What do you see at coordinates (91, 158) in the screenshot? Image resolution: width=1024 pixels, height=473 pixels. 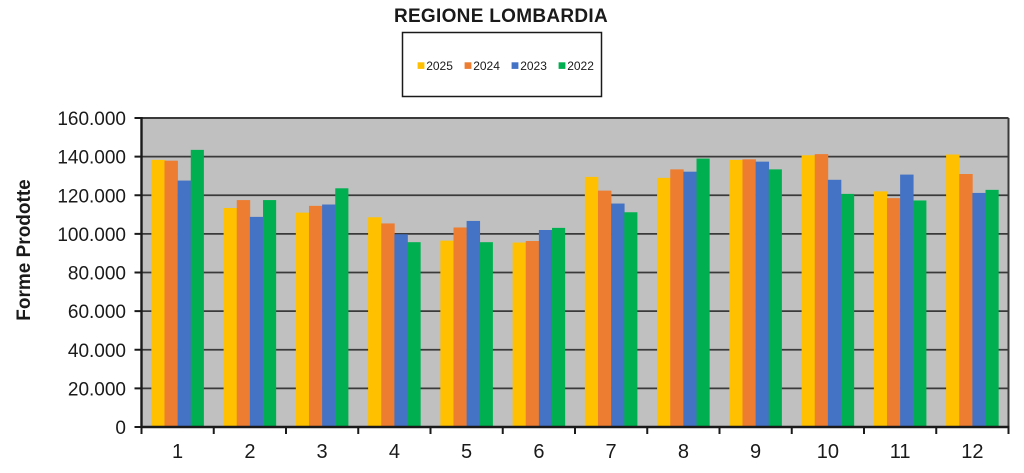 I see `svg-text: 140.000` at bounding box center [91, 158].